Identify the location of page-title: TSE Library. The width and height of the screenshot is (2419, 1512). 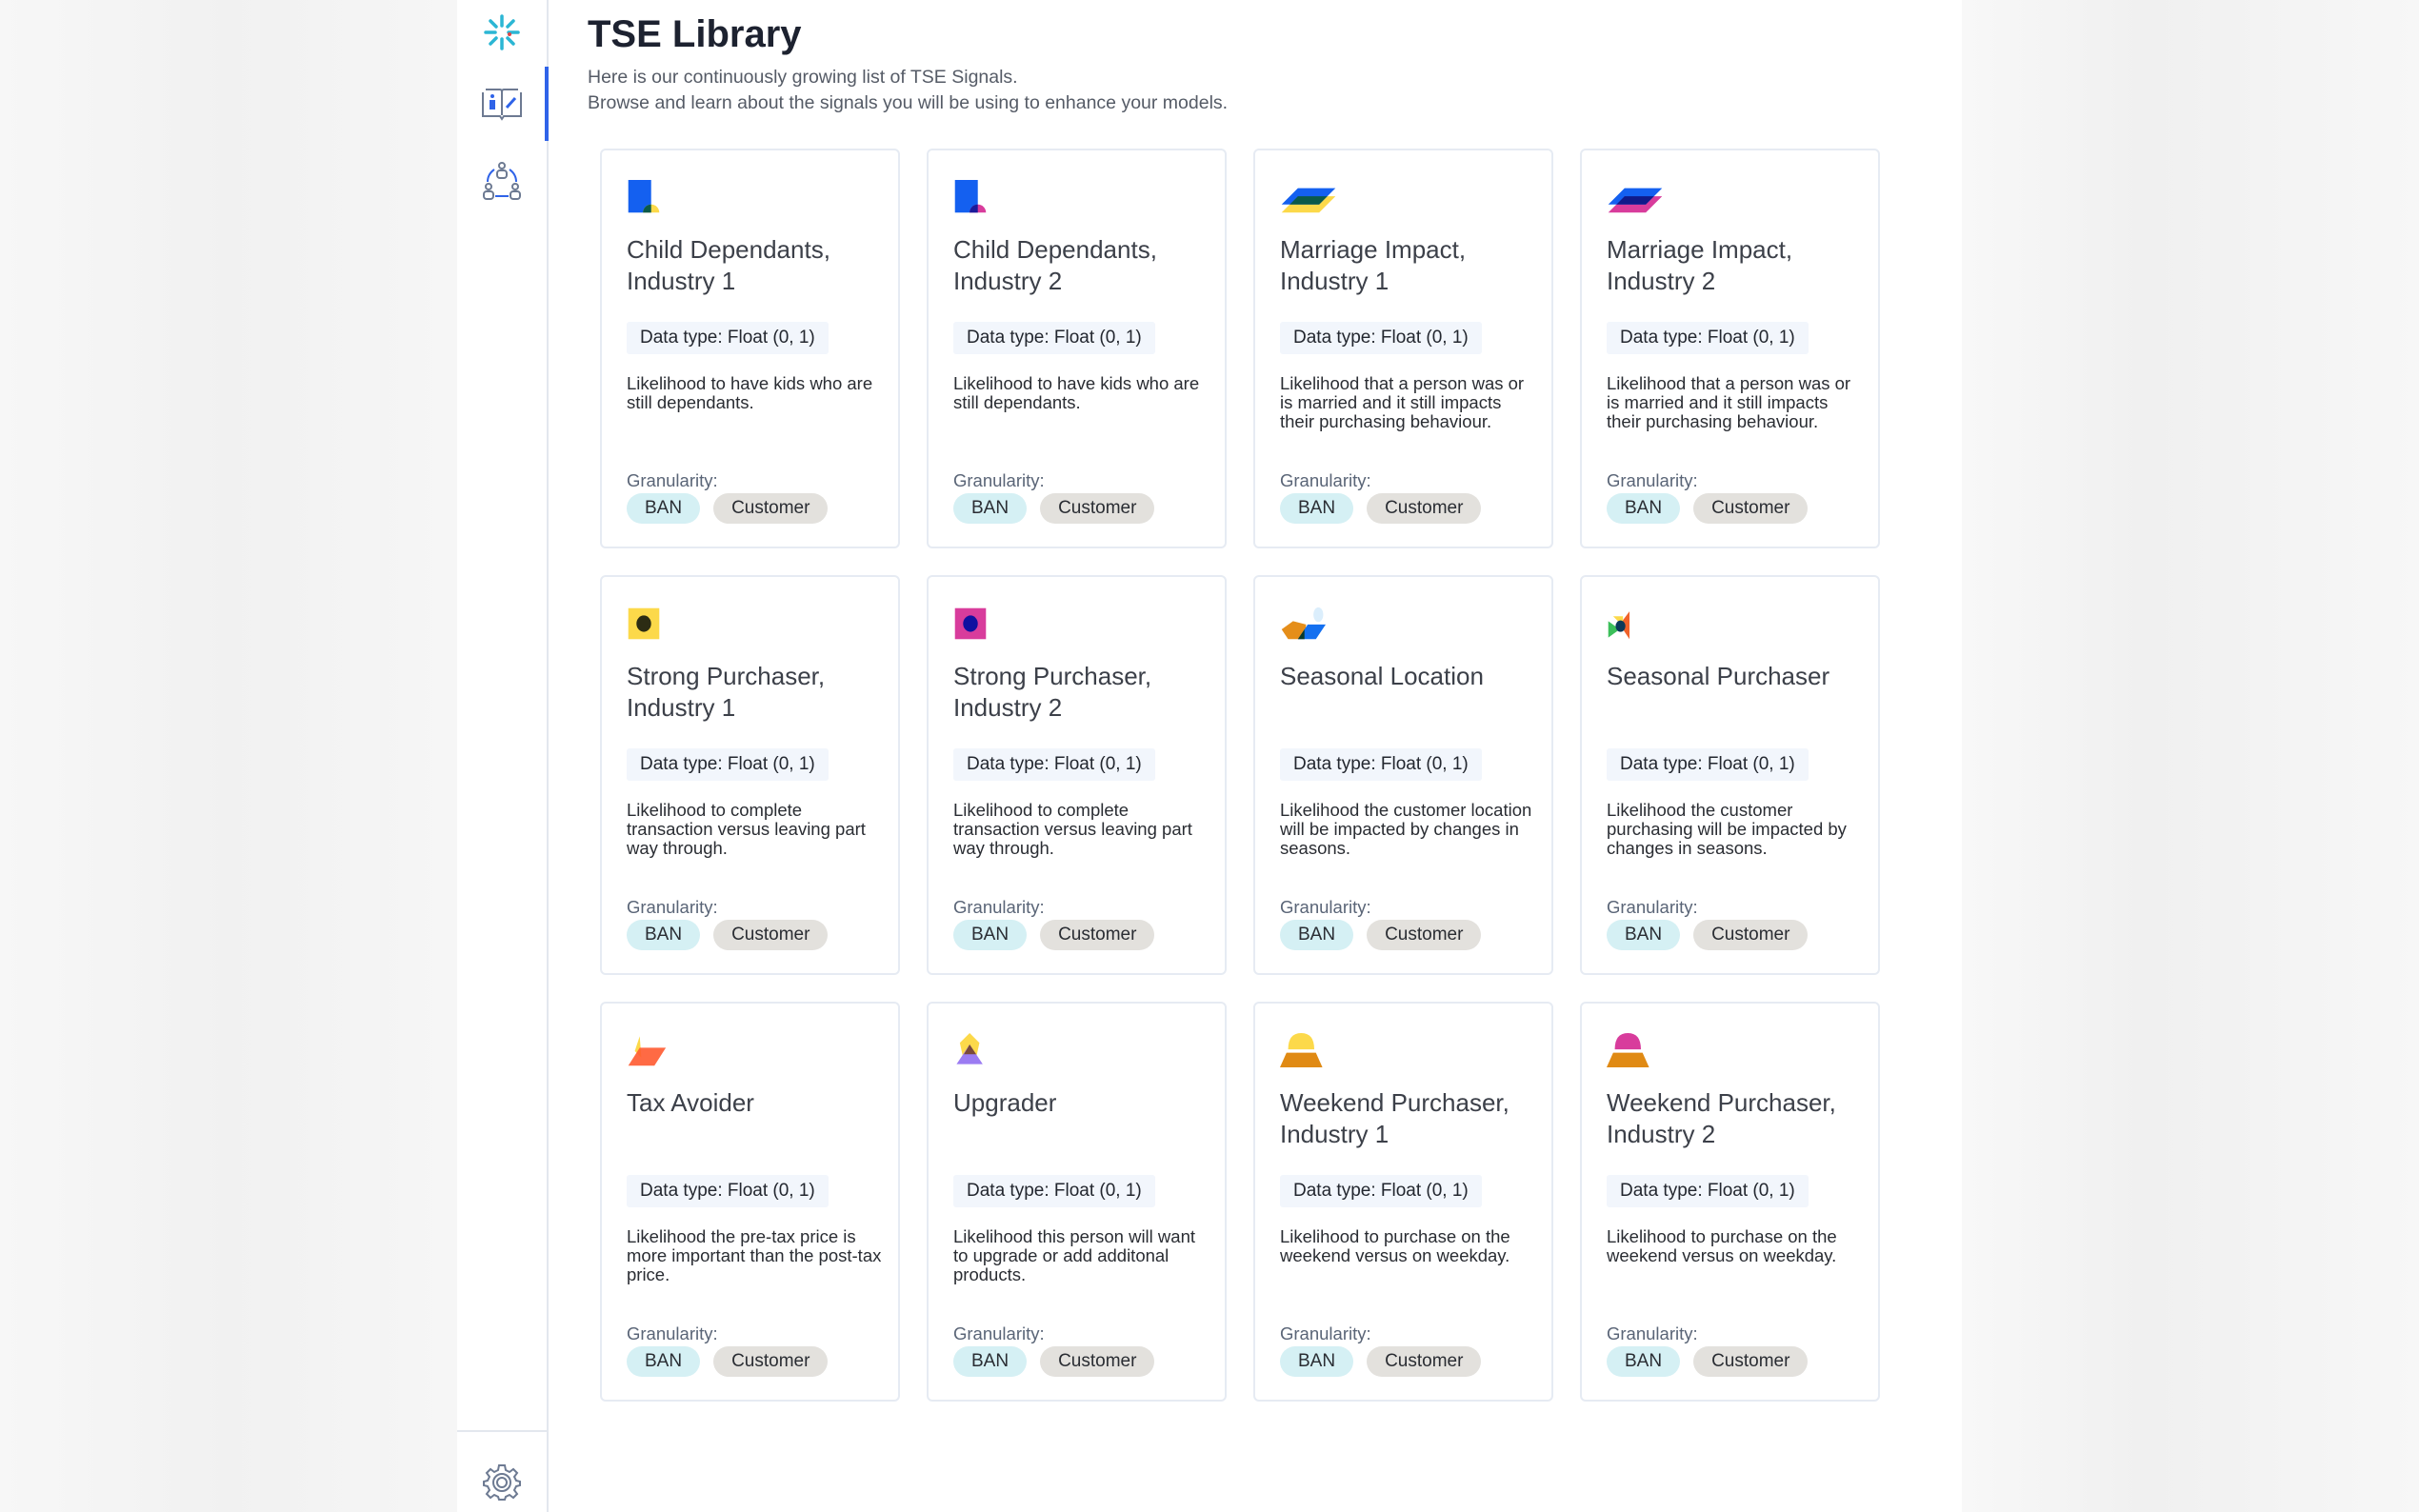
(695, 34).